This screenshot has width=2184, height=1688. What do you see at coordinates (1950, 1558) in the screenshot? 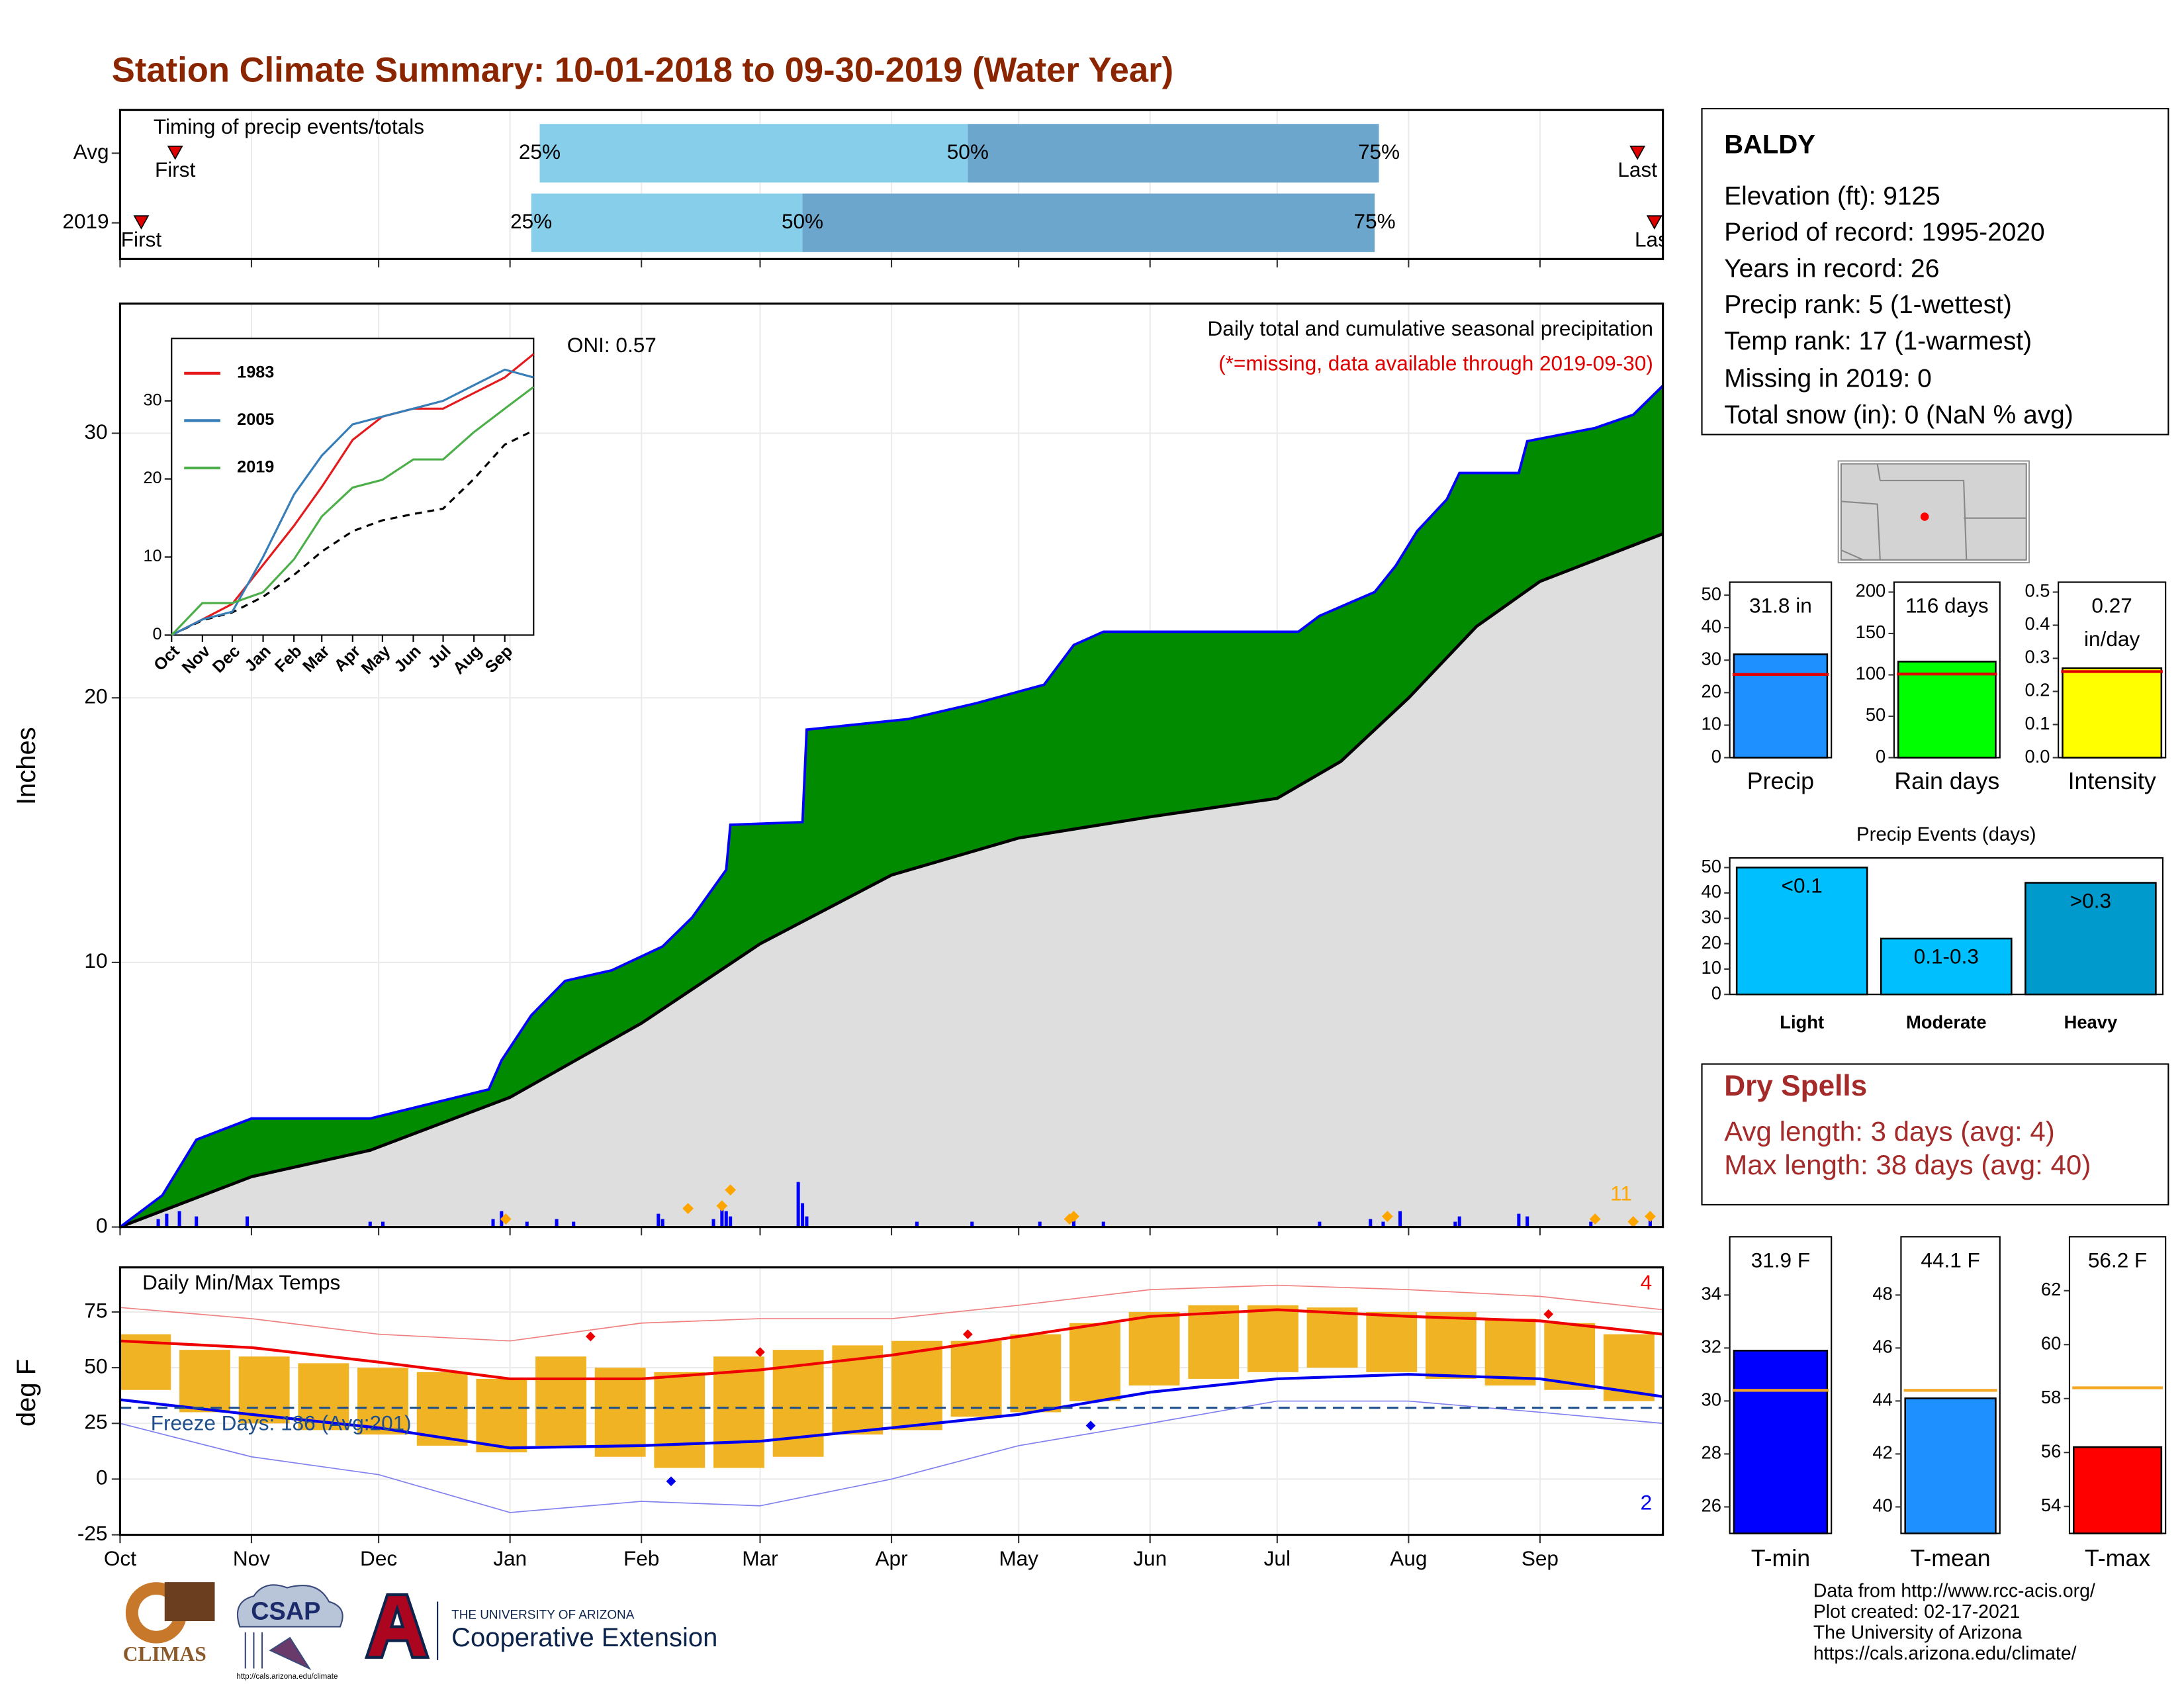
I see `category-label: T-mean` at bounding box center [1950, 1558].